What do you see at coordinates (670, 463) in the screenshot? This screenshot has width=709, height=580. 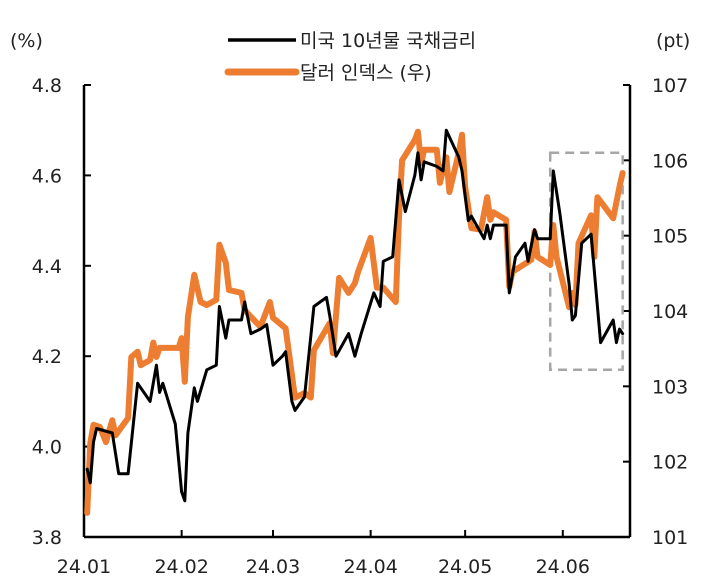 I see `right-tick-label: 102` at bounding box center [670, 463].